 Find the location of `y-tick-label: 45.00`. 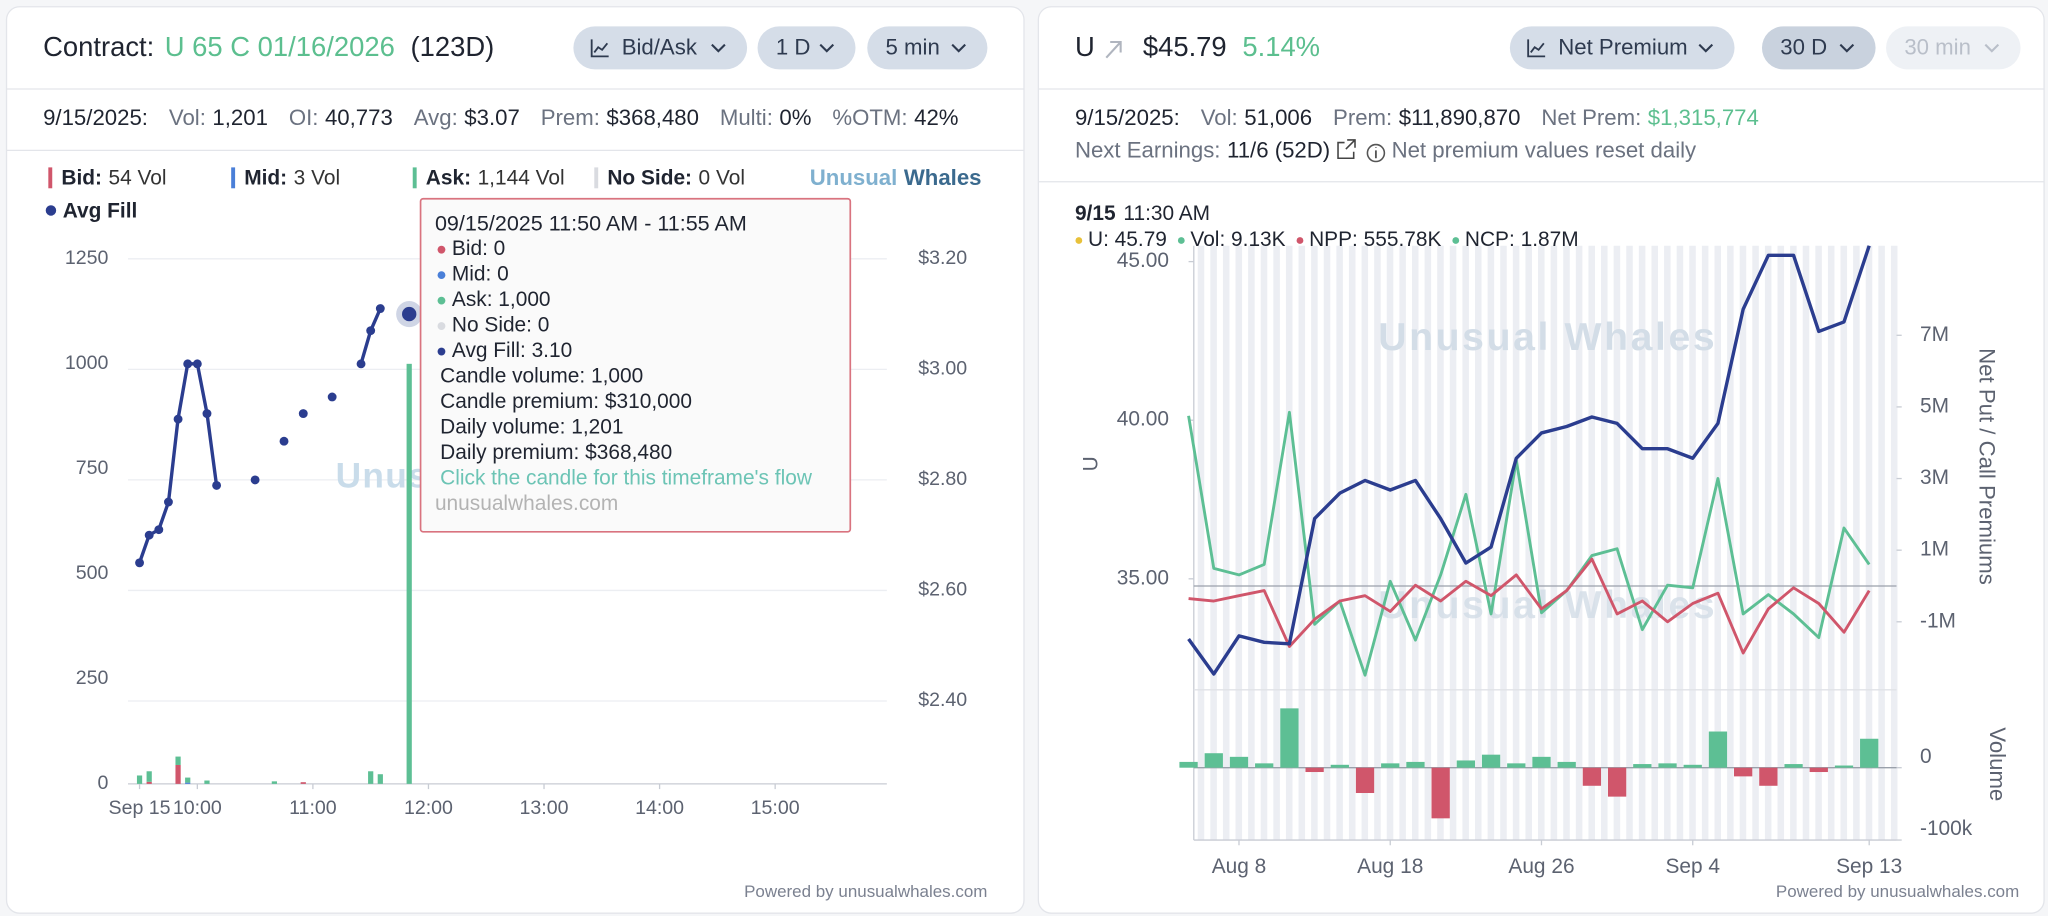

y-tick-label: 45.00 is located at coordinates (1143, 260).